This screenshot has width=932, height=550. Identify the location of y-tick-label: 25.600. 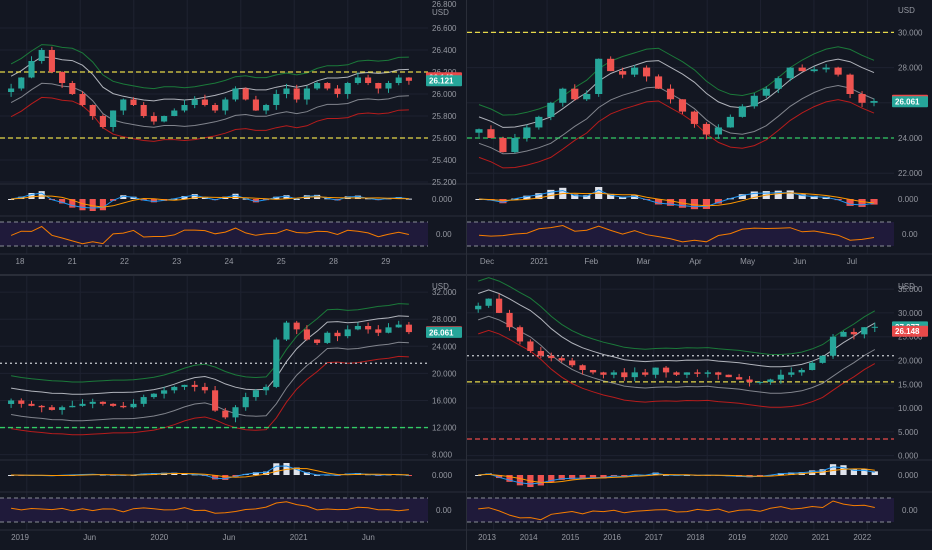
(444, 138).